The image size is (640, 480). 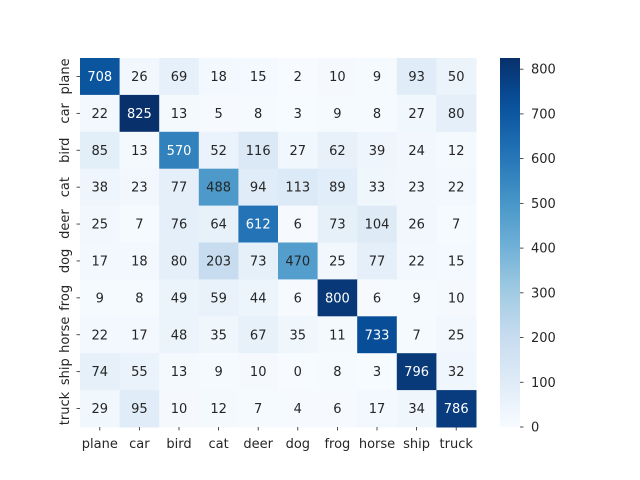 I want to click on cell-value-1-5: 3, so click(x=298, y=114).